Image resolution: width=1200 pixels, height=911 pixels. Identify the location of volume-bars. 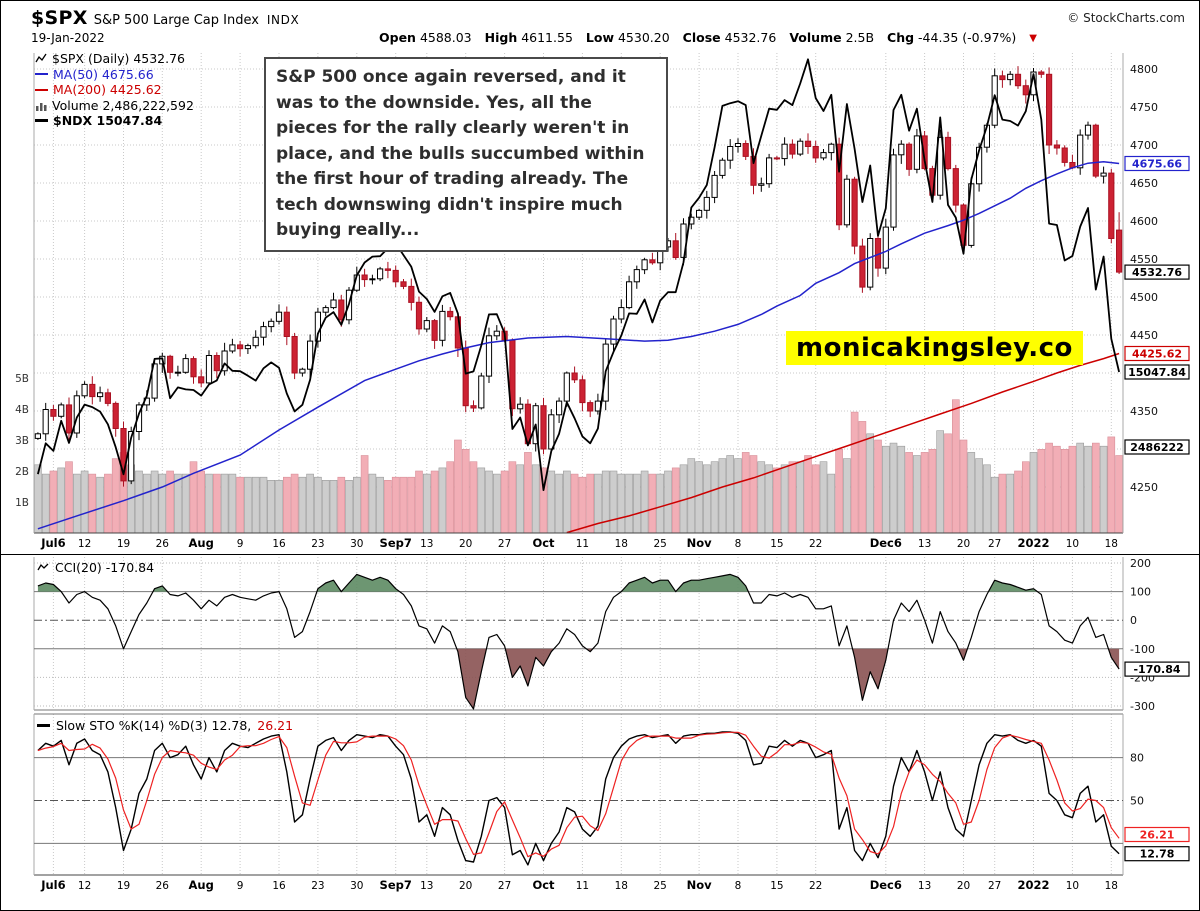
(578, 466).